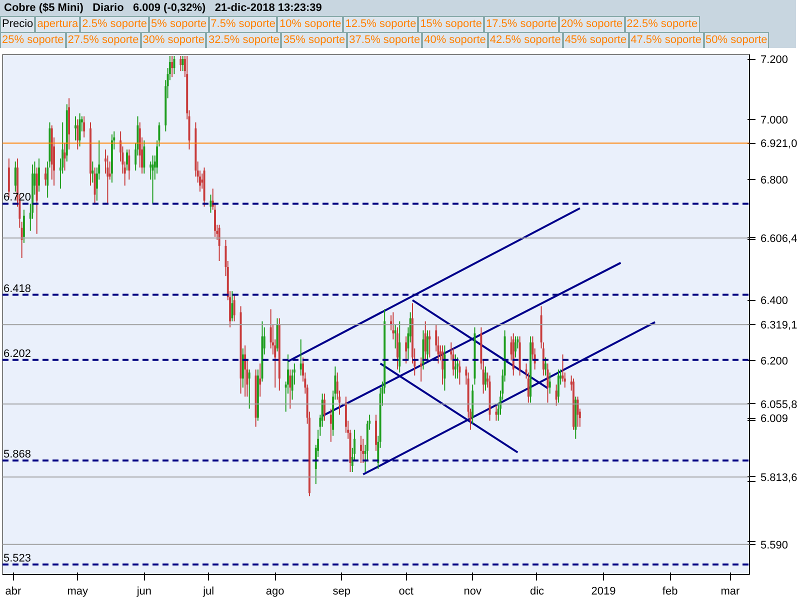 The height and width of the screenshot is (600, 800). What do you see at coordinates (591, 25) in the screenshot?
I see `text: 20% soporte` at bounding box center [591, 25].